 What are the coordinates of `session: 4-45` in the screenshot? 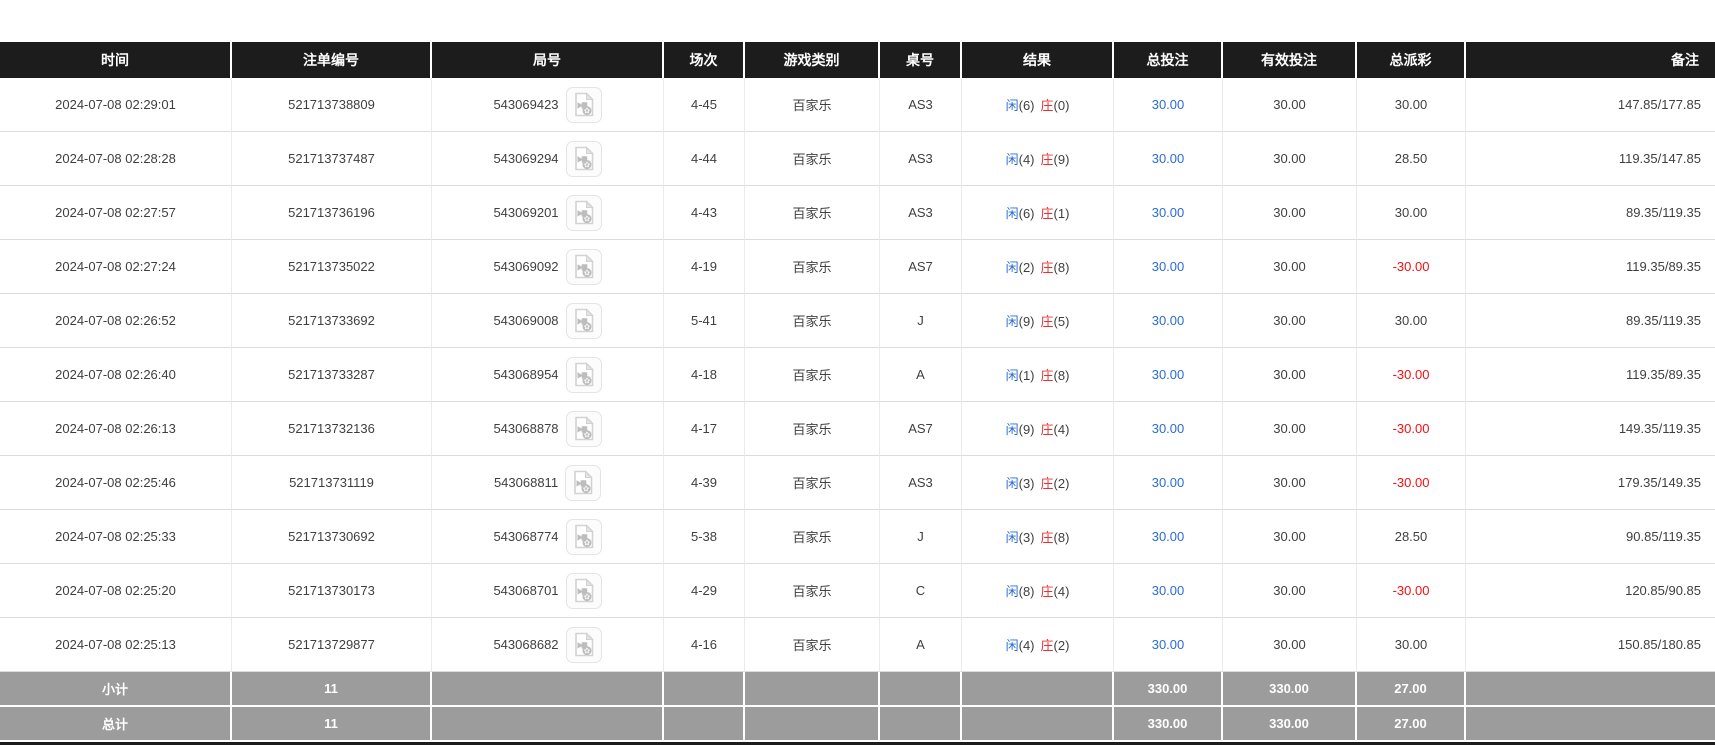 It's located at (704, 105).